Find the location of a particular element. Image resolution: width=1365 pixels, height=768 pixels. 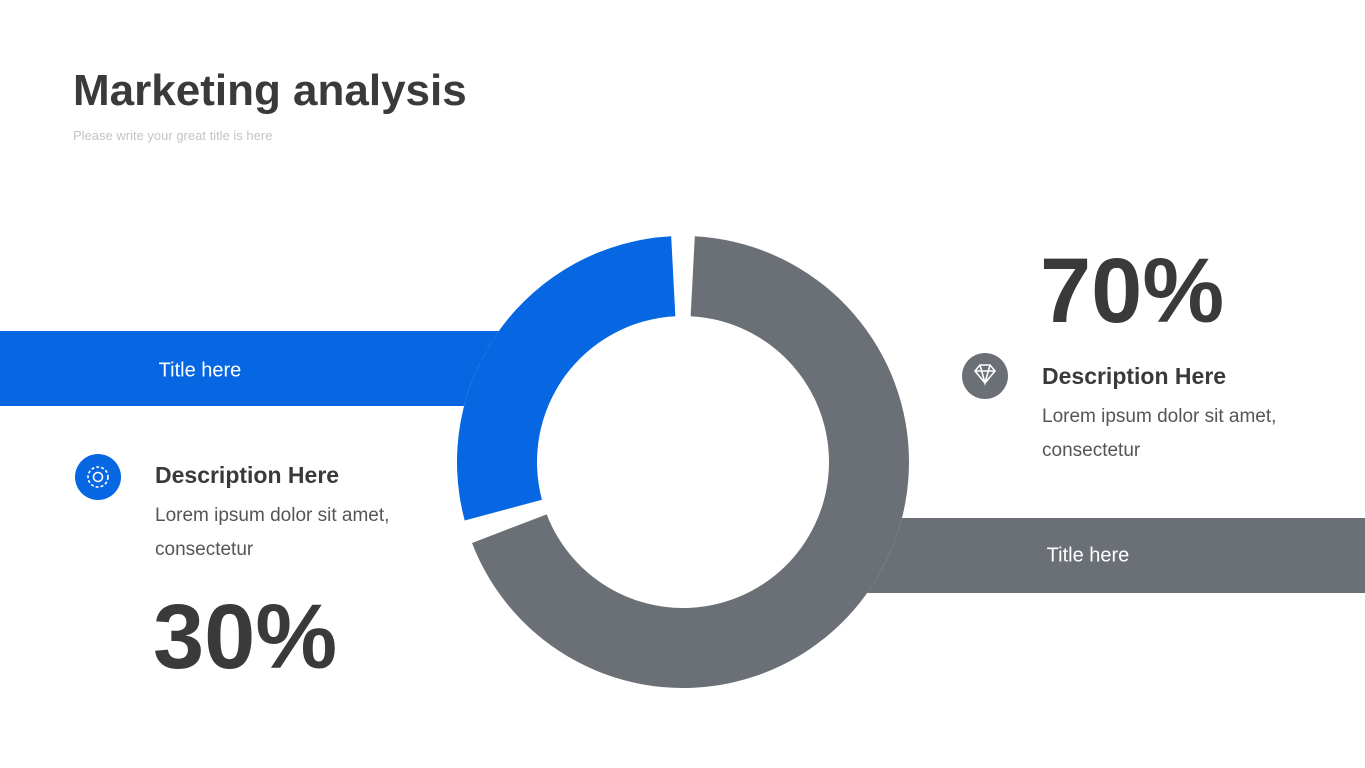

slide-title: Marketing analysis is located at coordinates (270, 90).